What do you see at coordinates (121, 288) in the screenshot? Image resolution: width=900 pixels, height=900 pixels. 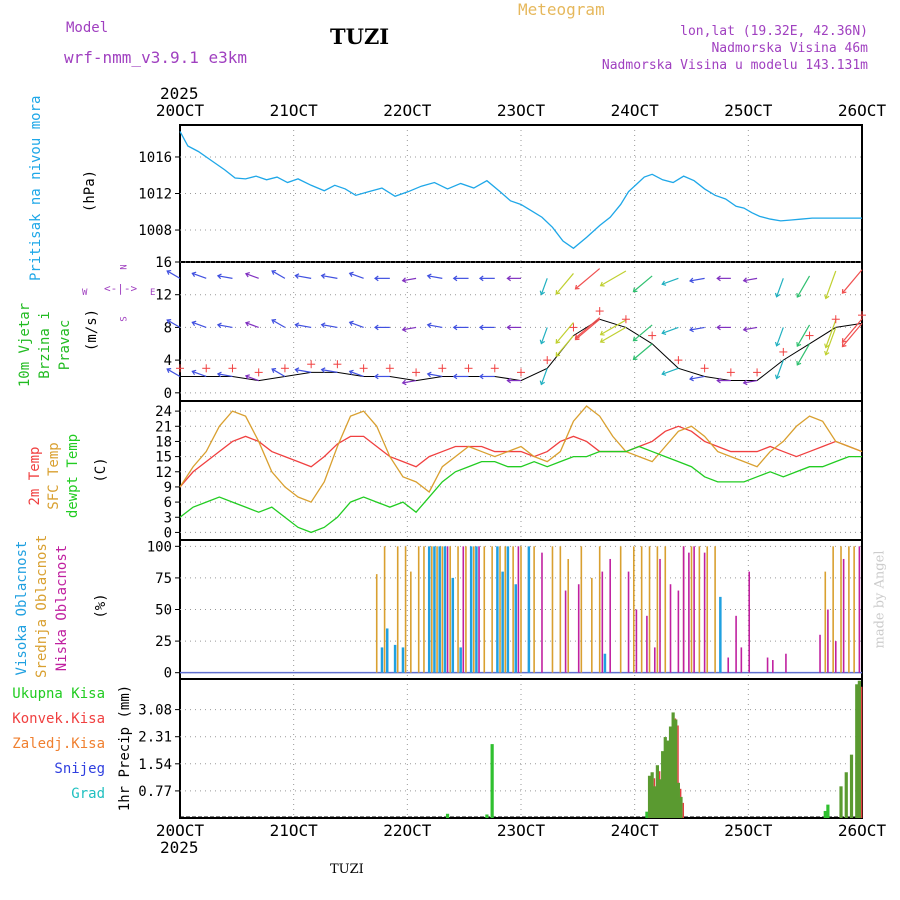 I see `dir-legend-cross: <-|->` at bounding box center [121, 288].